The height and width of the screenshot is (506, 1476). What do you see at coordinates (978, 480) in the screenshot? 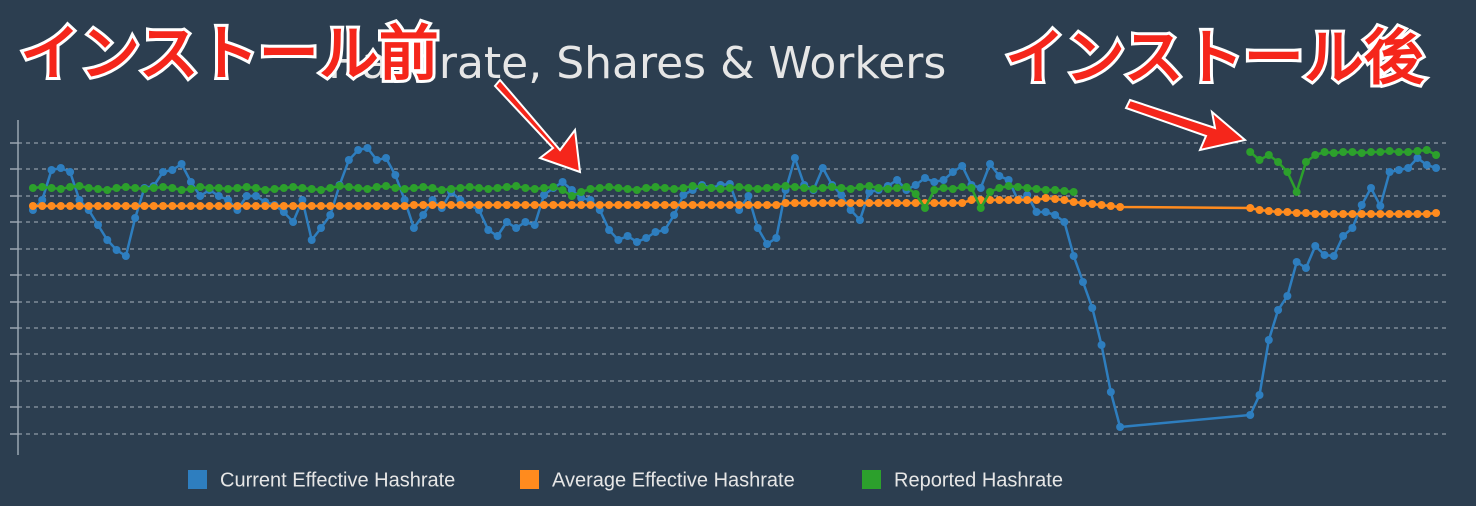
I see `legend-label: Reported Hashrate` at bounding box center [978, 480].